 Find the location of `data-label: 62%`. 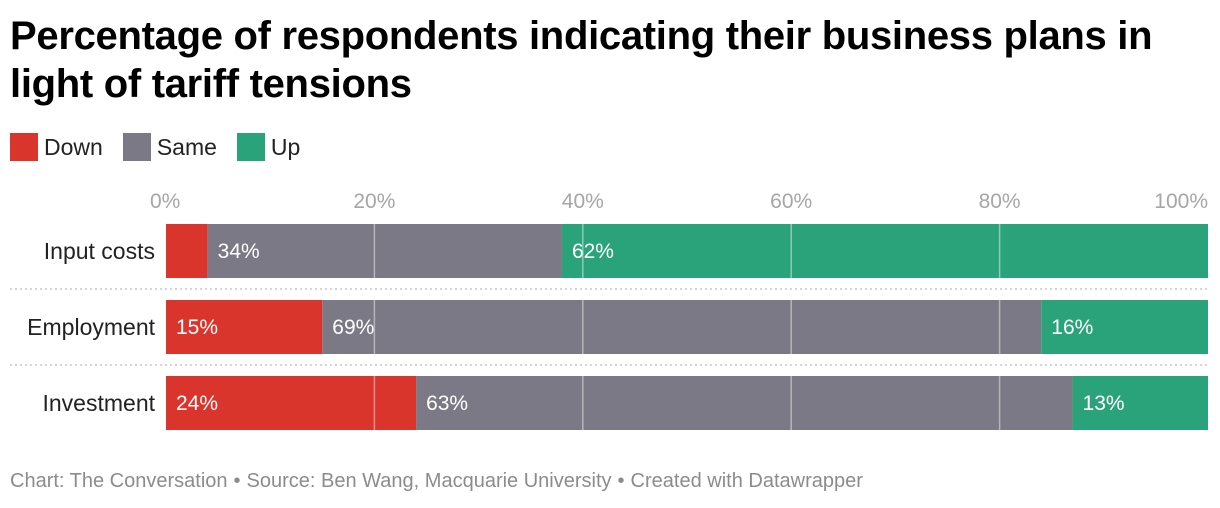

data-label: 62% is located at coordinates (593, 251).